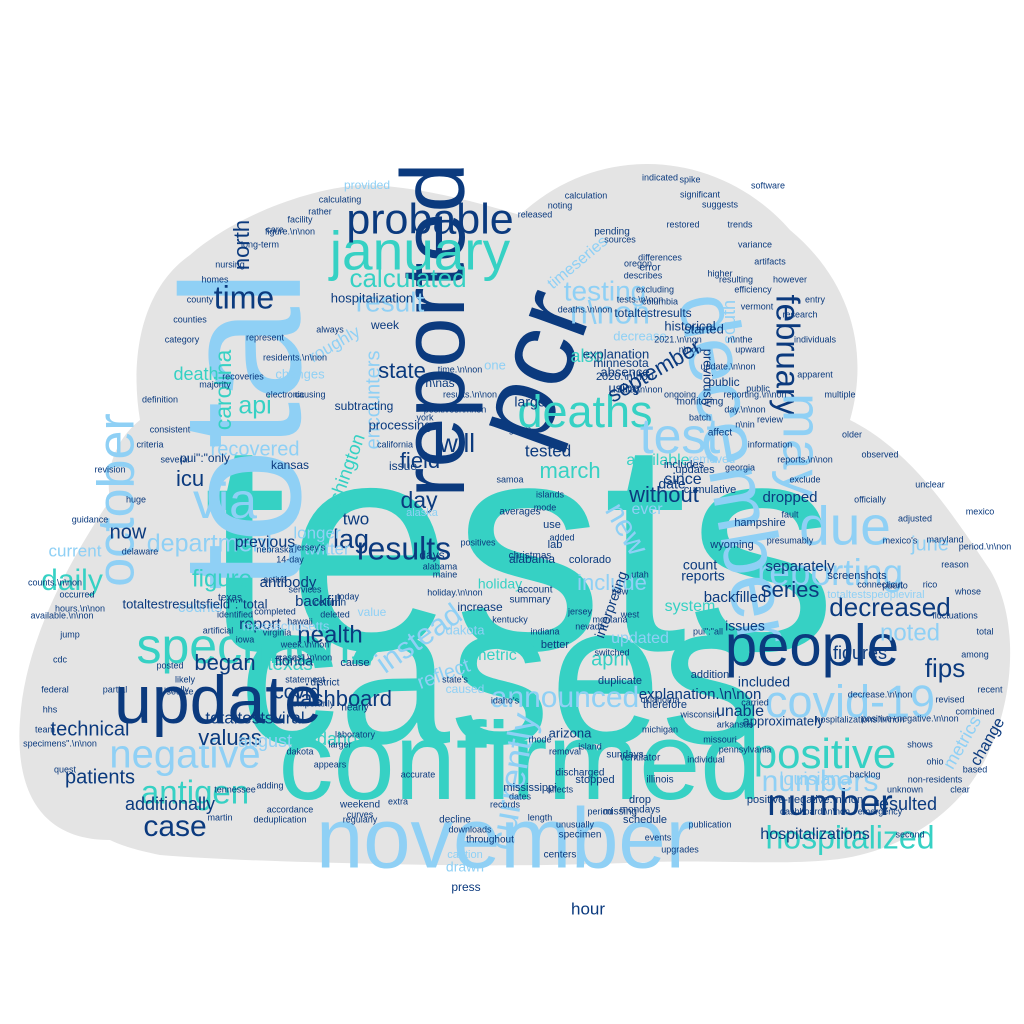  What do you see at coordinates (594, 780) in the screenshot?
I see `word-150: stopped` at bounding box center [594, 780].